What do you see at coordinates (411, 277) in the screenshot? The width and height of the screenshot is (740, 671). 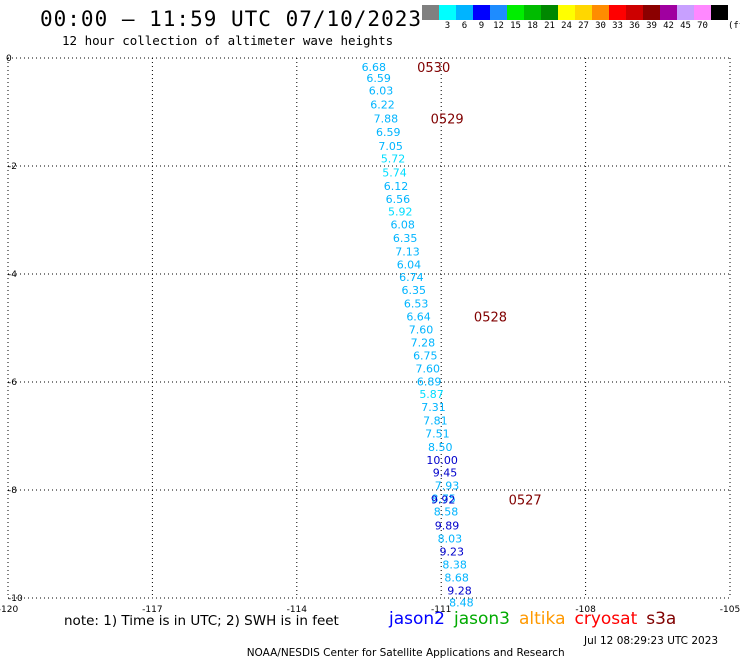 I see `wave-height-label: 6.74` at bounding box center [411, 277].